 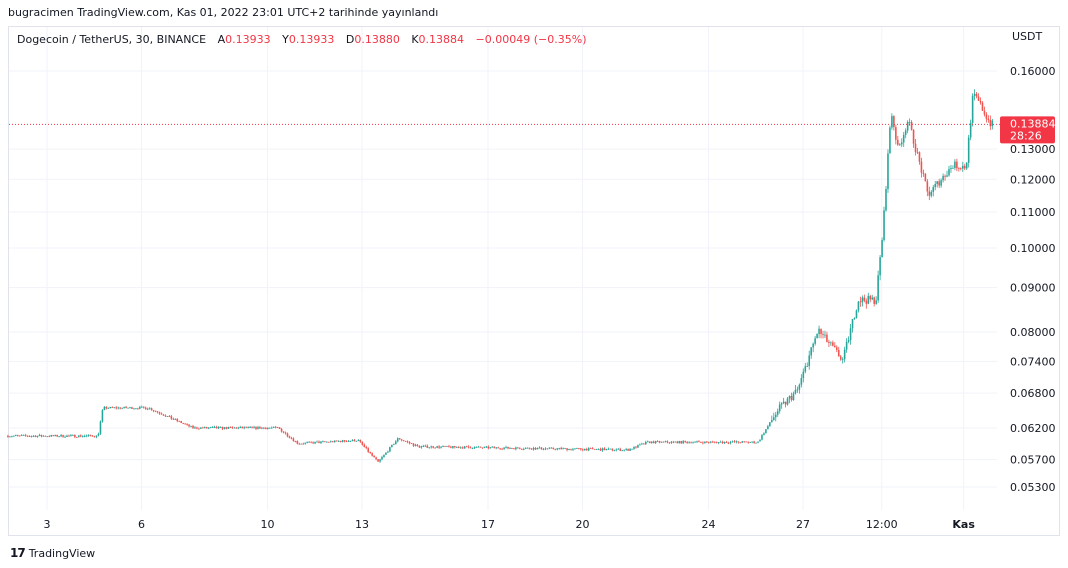 I want to click on y-tick-label: 0.05300, so click(x=1033, y=487).